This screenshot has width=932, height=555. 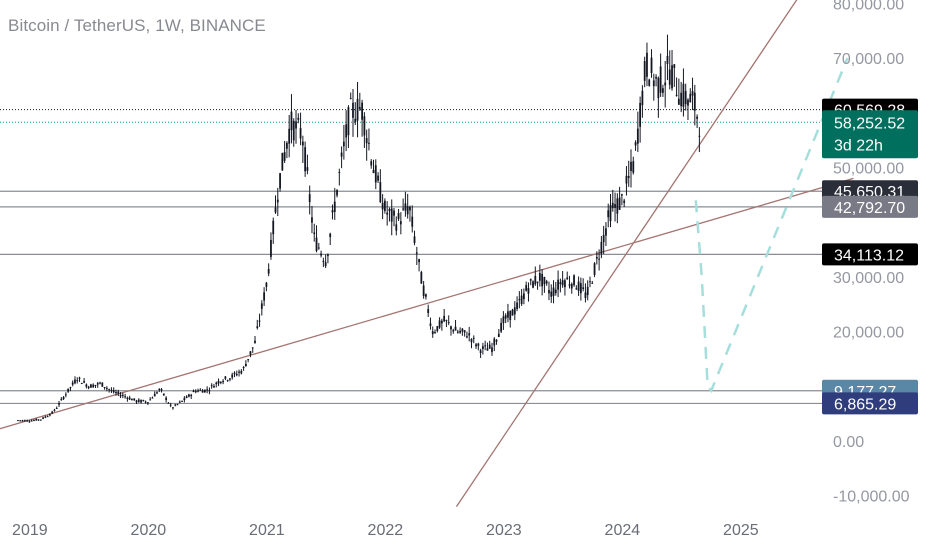 I want to click on x-tick-label: 2025, so click(x=741, y=530).